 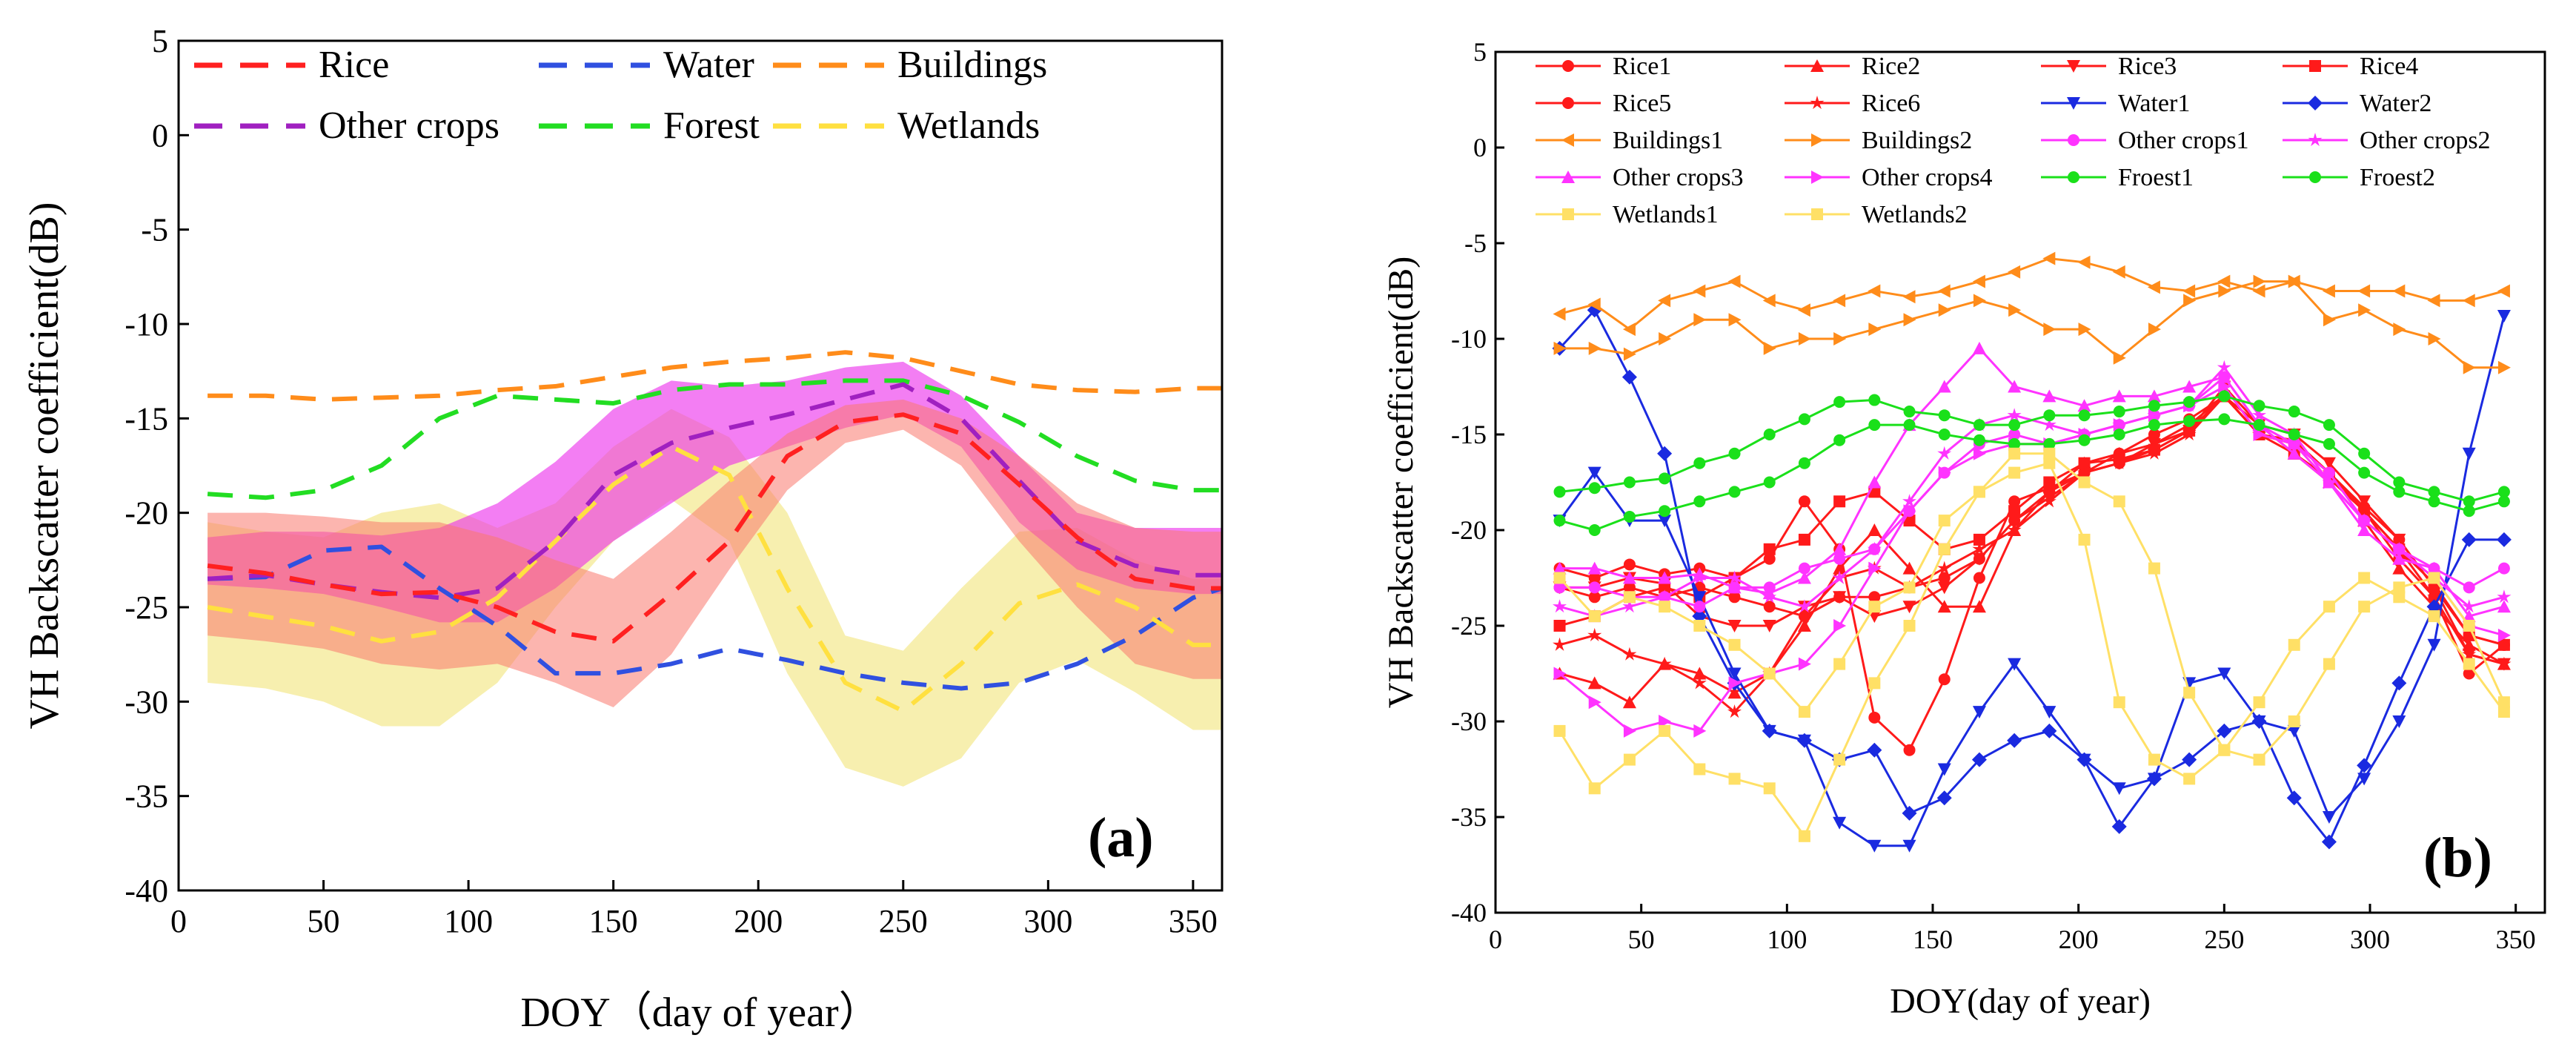 What do you see at coordinates (2032, 449) in the screenshot?
I see `series-line-froest1` at bounding box center [2032, 449].